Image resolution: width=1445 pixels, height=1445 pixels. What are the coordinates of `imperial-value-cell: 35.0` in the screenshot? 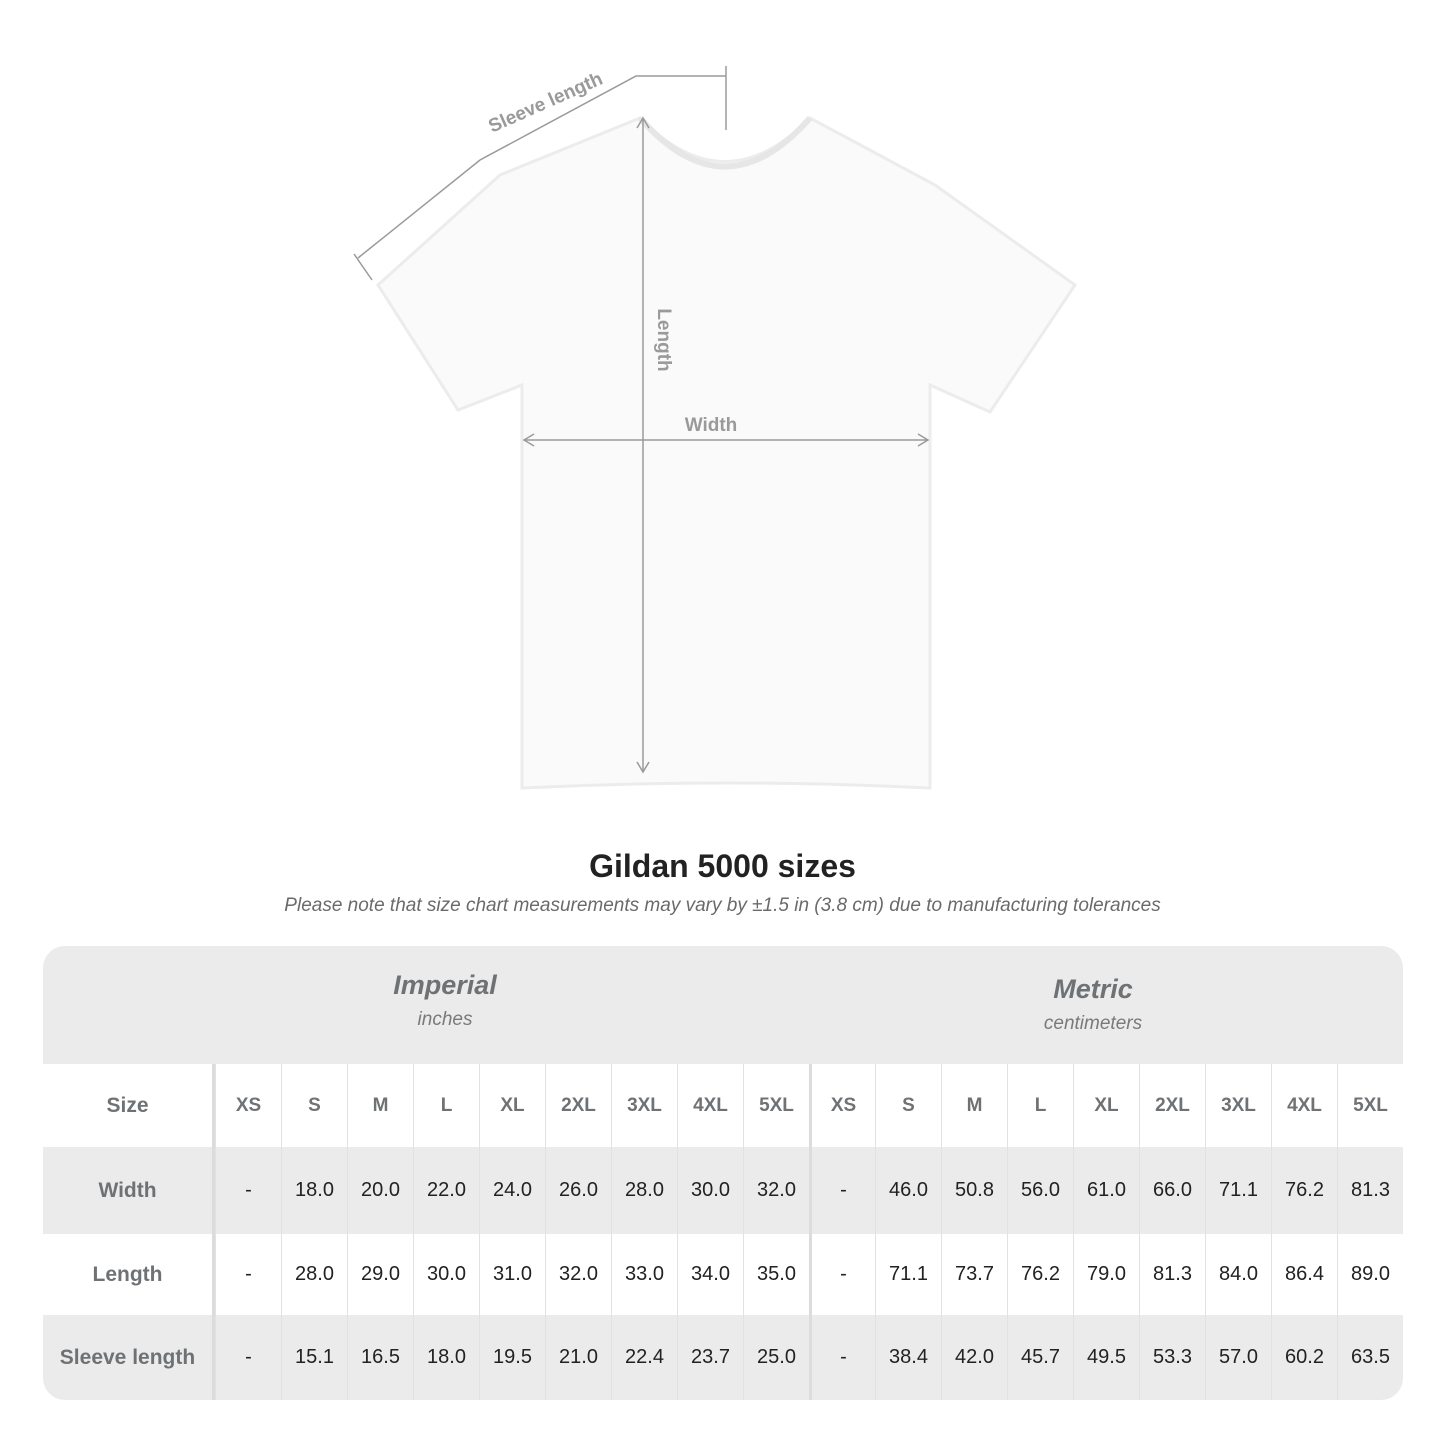 It's located at (776, 1274).